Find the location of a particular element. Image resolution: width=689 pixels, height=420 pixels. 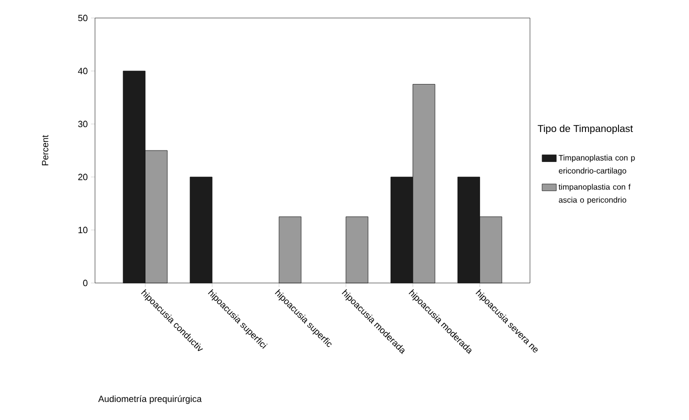

y-tick-label: 50 is located at coordinates (83, 18).